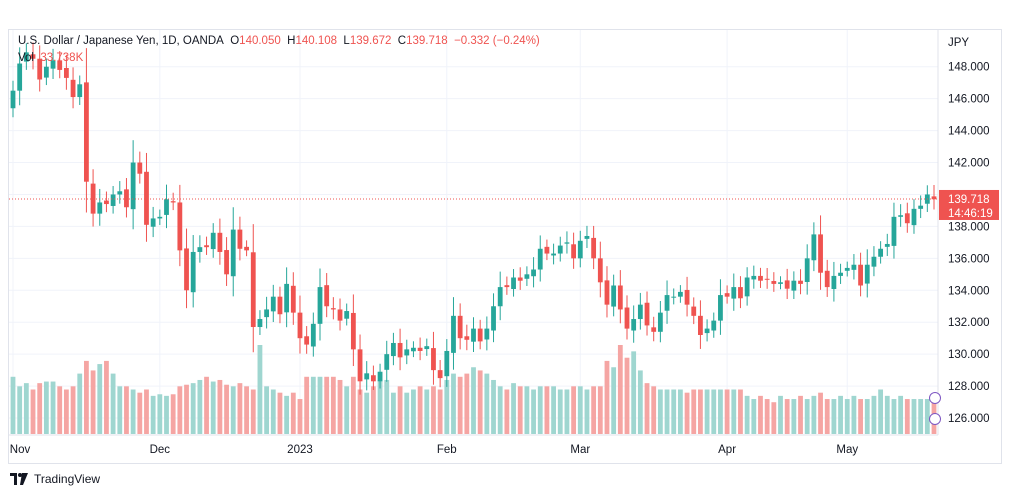  Describe the element at coordinates (447, 450) in the screenshot. I see `x-tick-label: Feb` at that location.